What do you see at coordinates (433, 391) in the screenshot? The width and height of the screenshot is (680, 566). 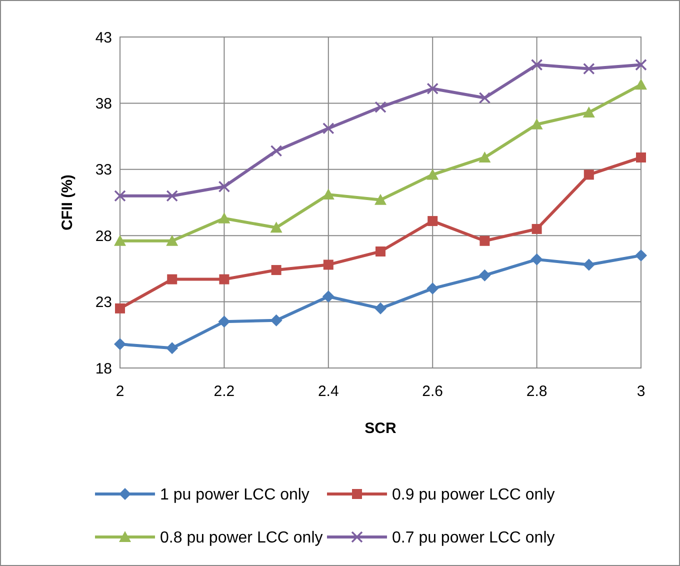 I see `x-tick-label: 2.6` at bounding box center [433, 391].